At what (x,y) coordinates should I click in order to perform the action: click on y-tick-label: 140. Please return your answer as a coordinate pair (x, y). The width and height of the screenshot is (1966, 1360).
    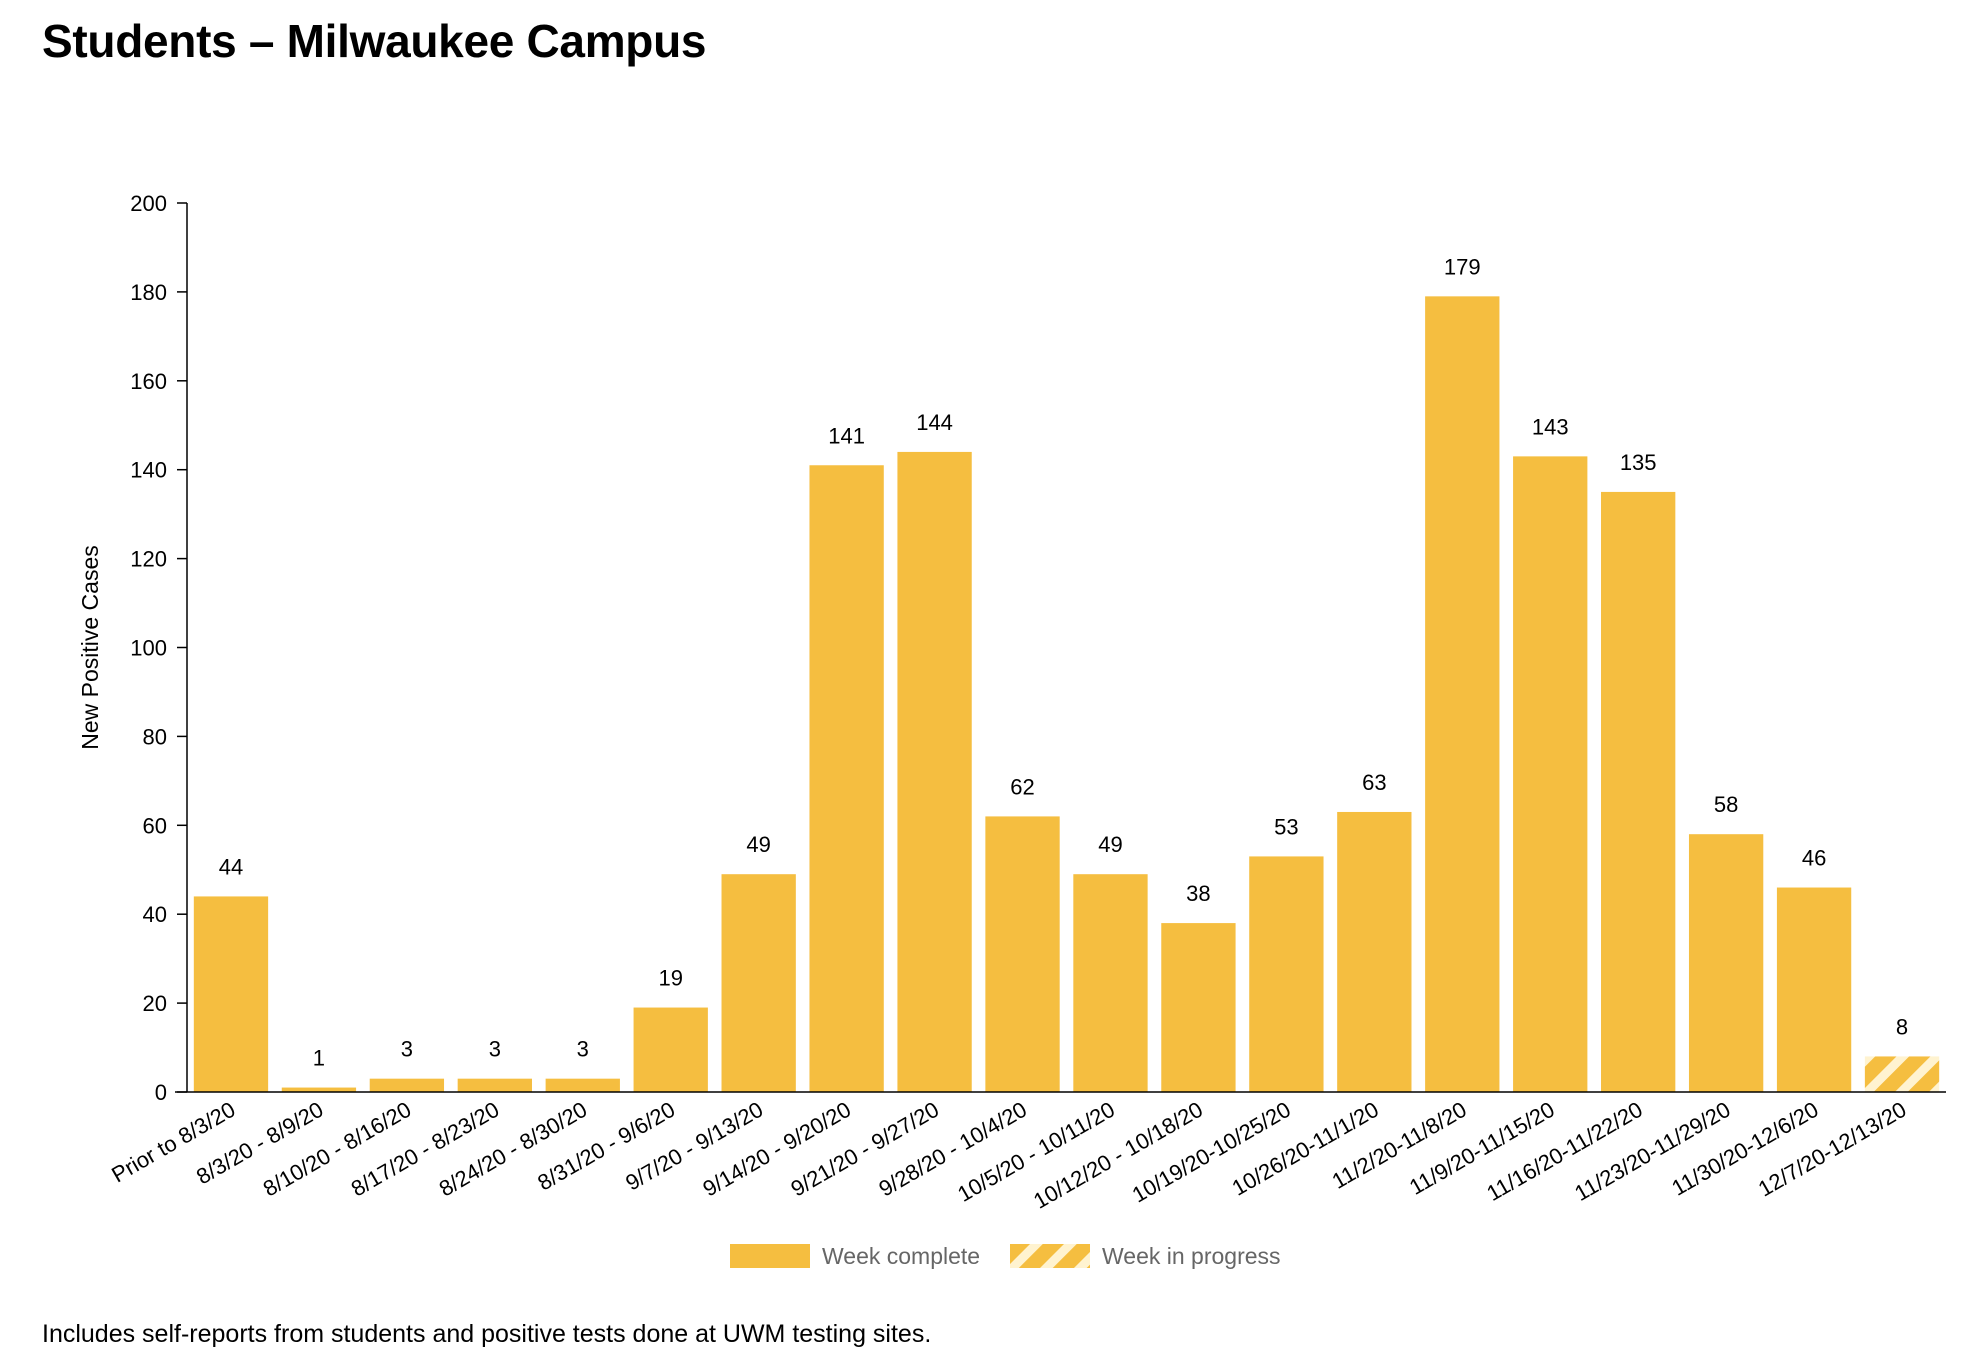
    Looking at the image, I should click on (148, 470).